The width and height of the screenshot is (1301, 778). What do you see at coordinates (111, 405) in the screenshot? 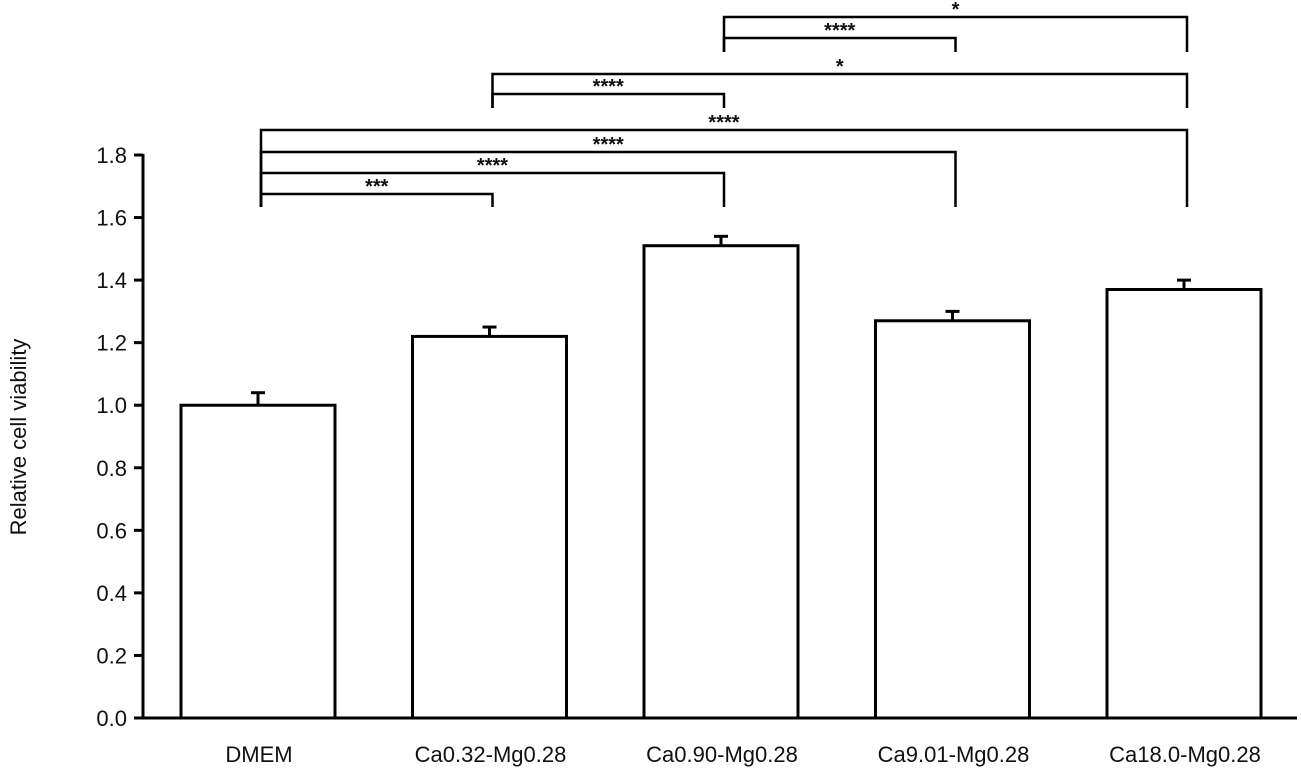
I see `y-tick-label: 1.0` at bounding box center [111, 405].